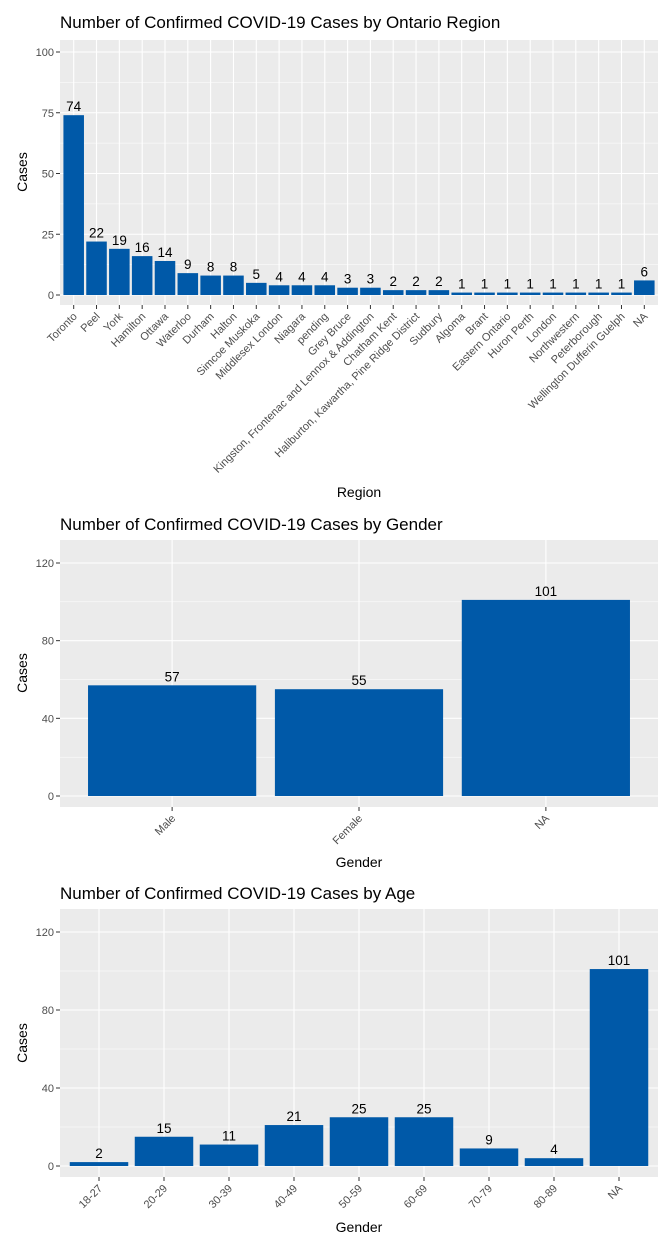 This screenshot has height=1248, width=672. Describe the element at coordinates (188, 284) in the screenshot. I see `region-chart-bar-waterloo` at that location.